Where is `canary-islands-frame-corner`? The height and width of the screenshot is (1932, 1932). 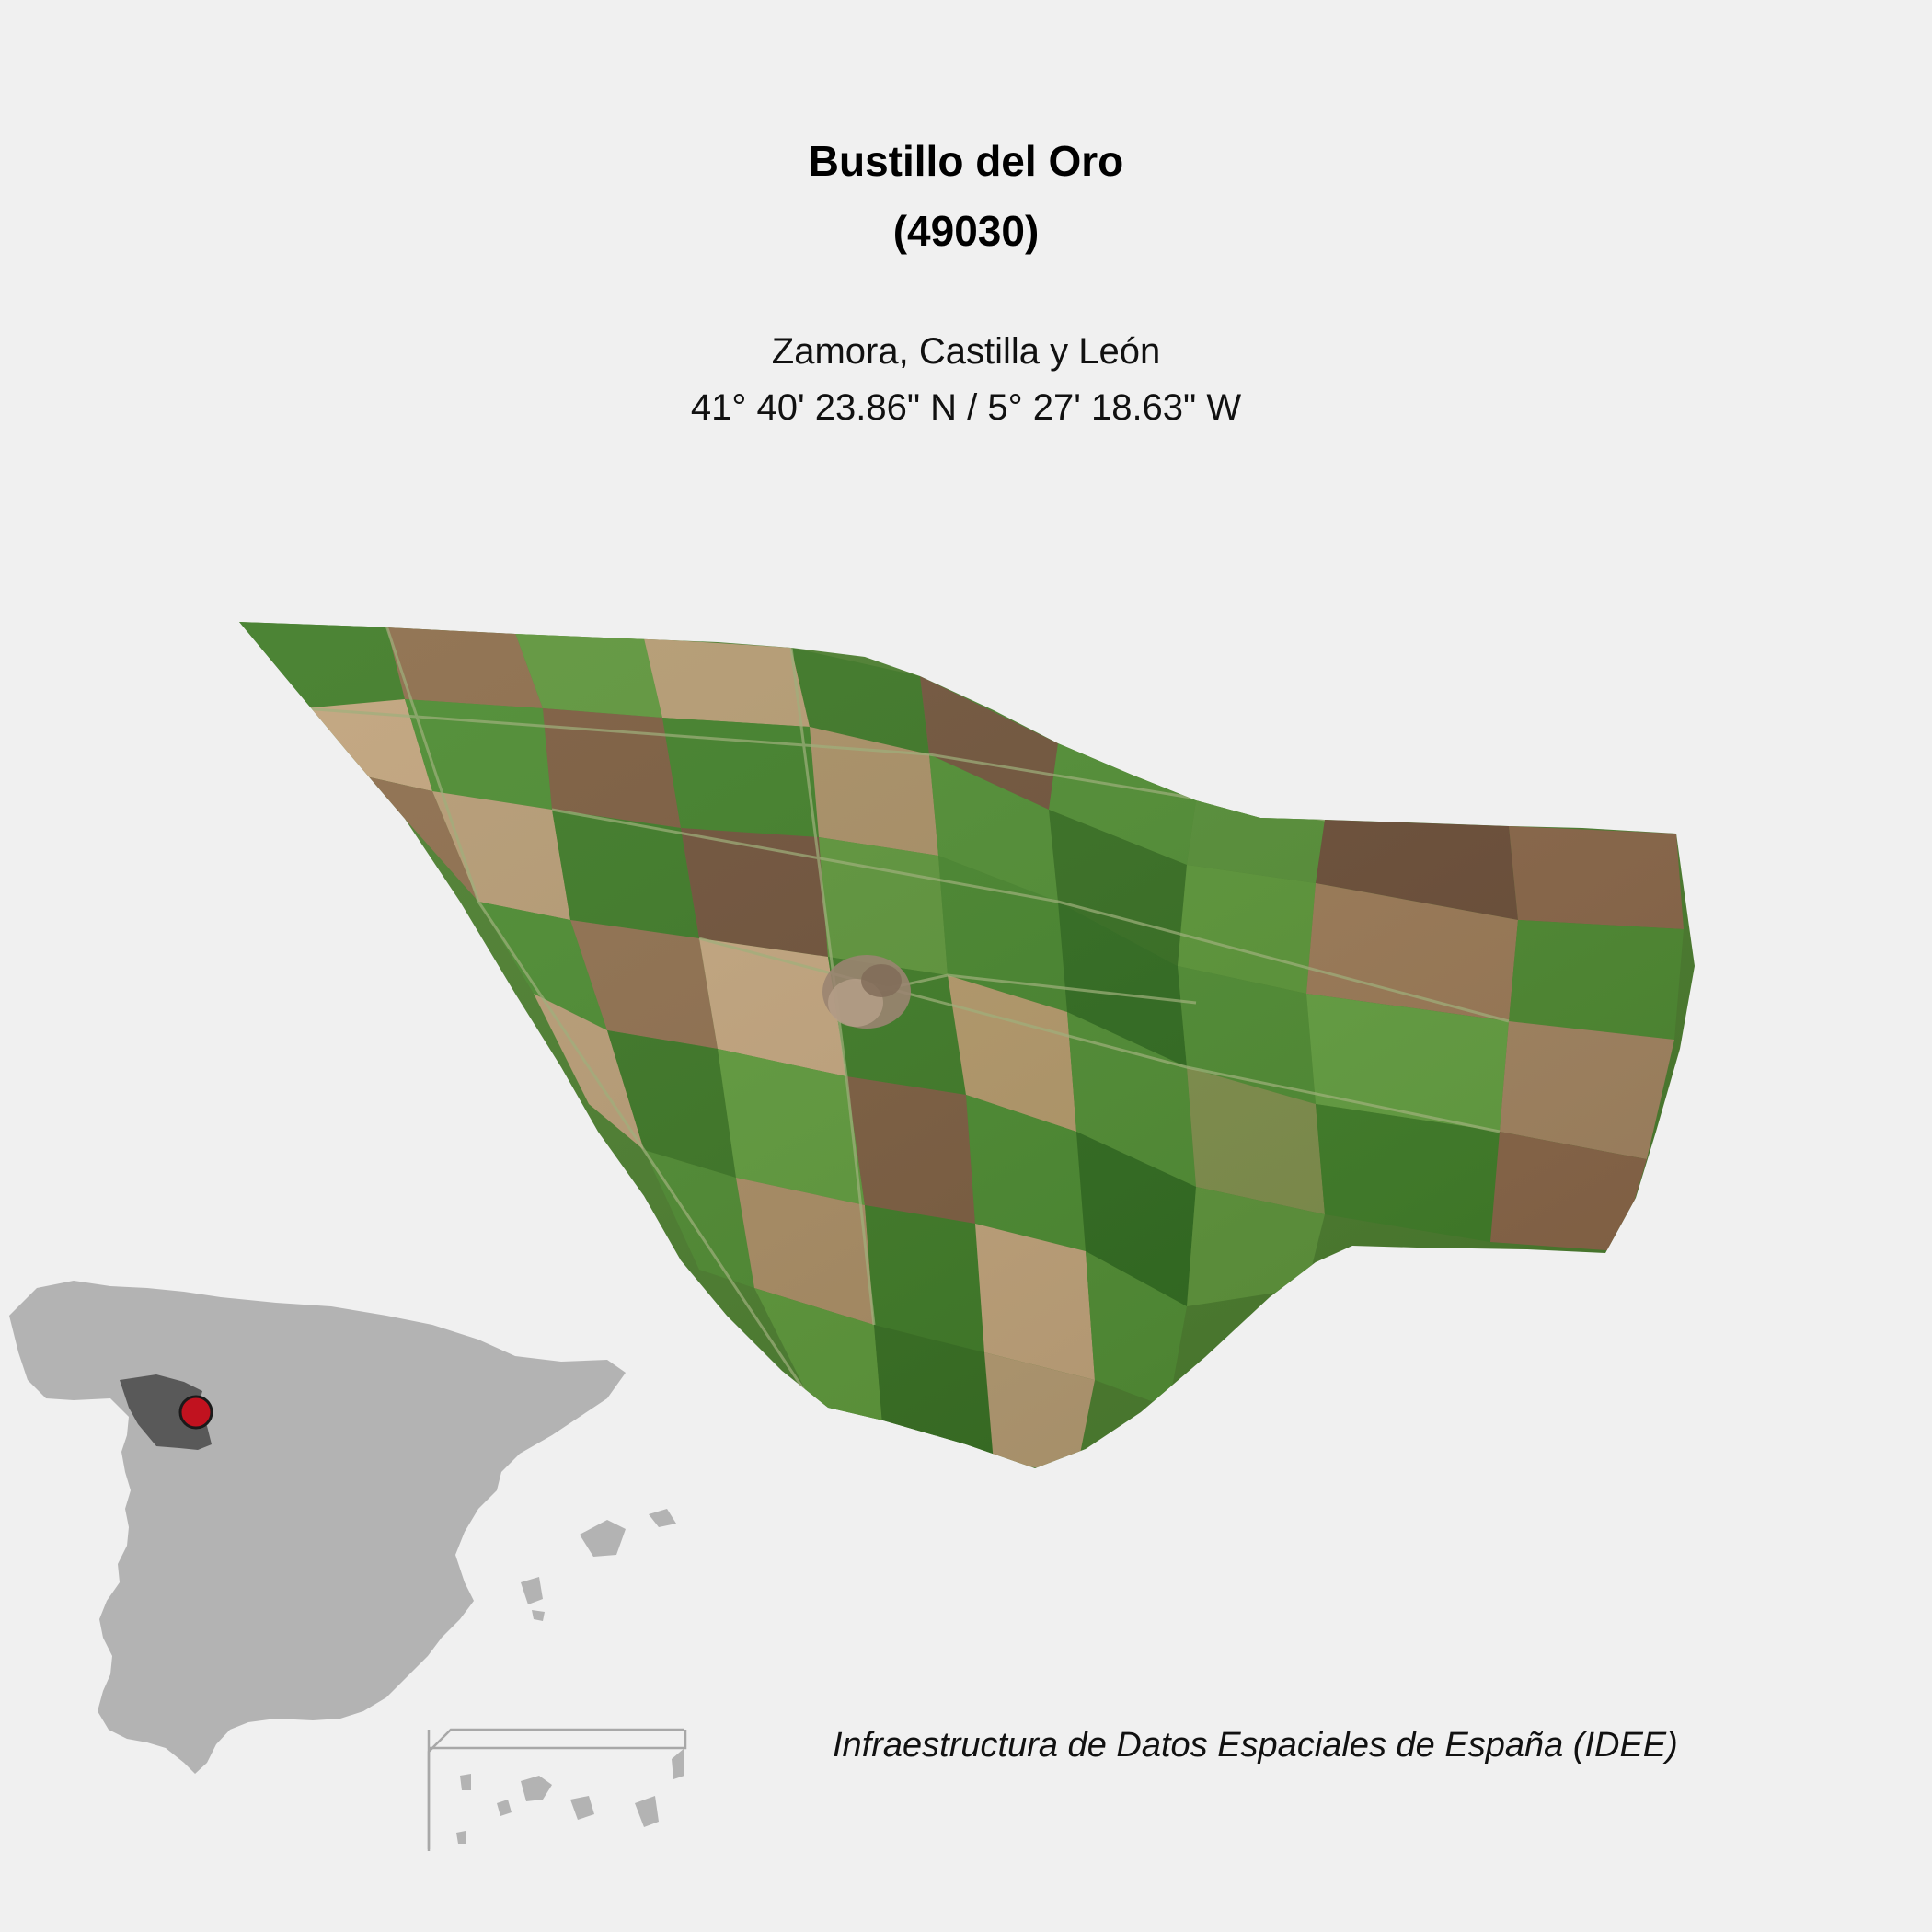
canary-islands-frame-corner is located at coordinates (555, 1789).